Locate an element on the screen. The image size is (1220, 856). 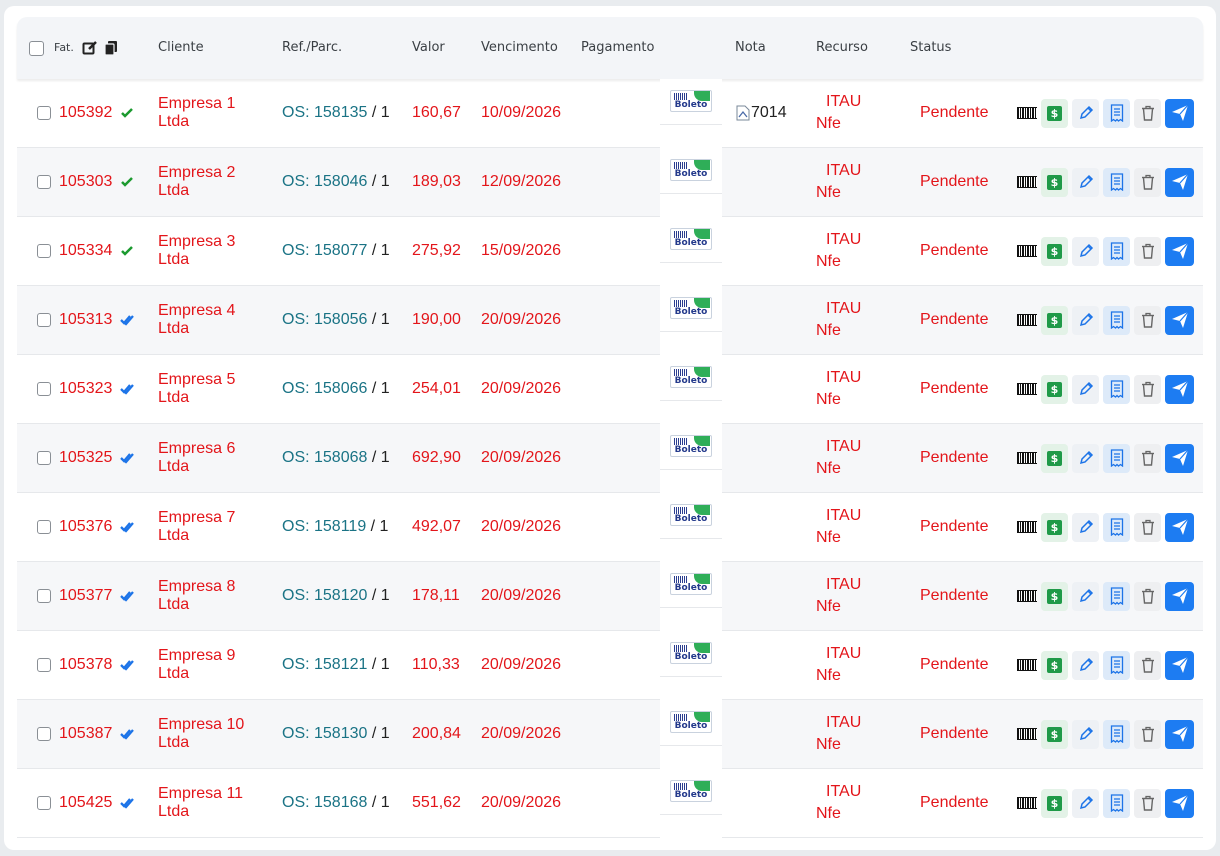
invoice-id-link: 105323 is located at coordinates (86, 388).